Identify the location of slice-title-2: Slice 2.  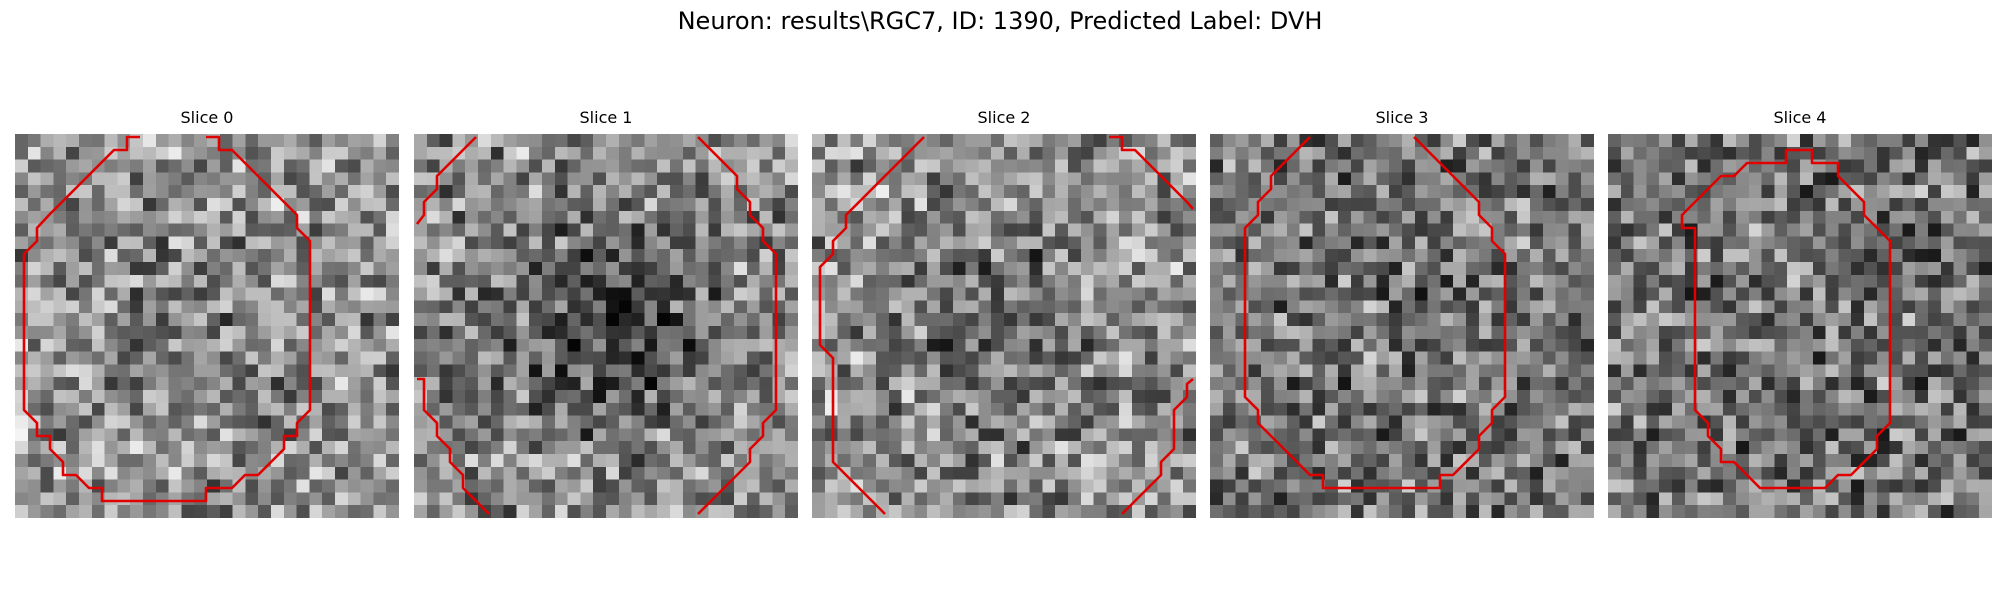
(1004, 117).